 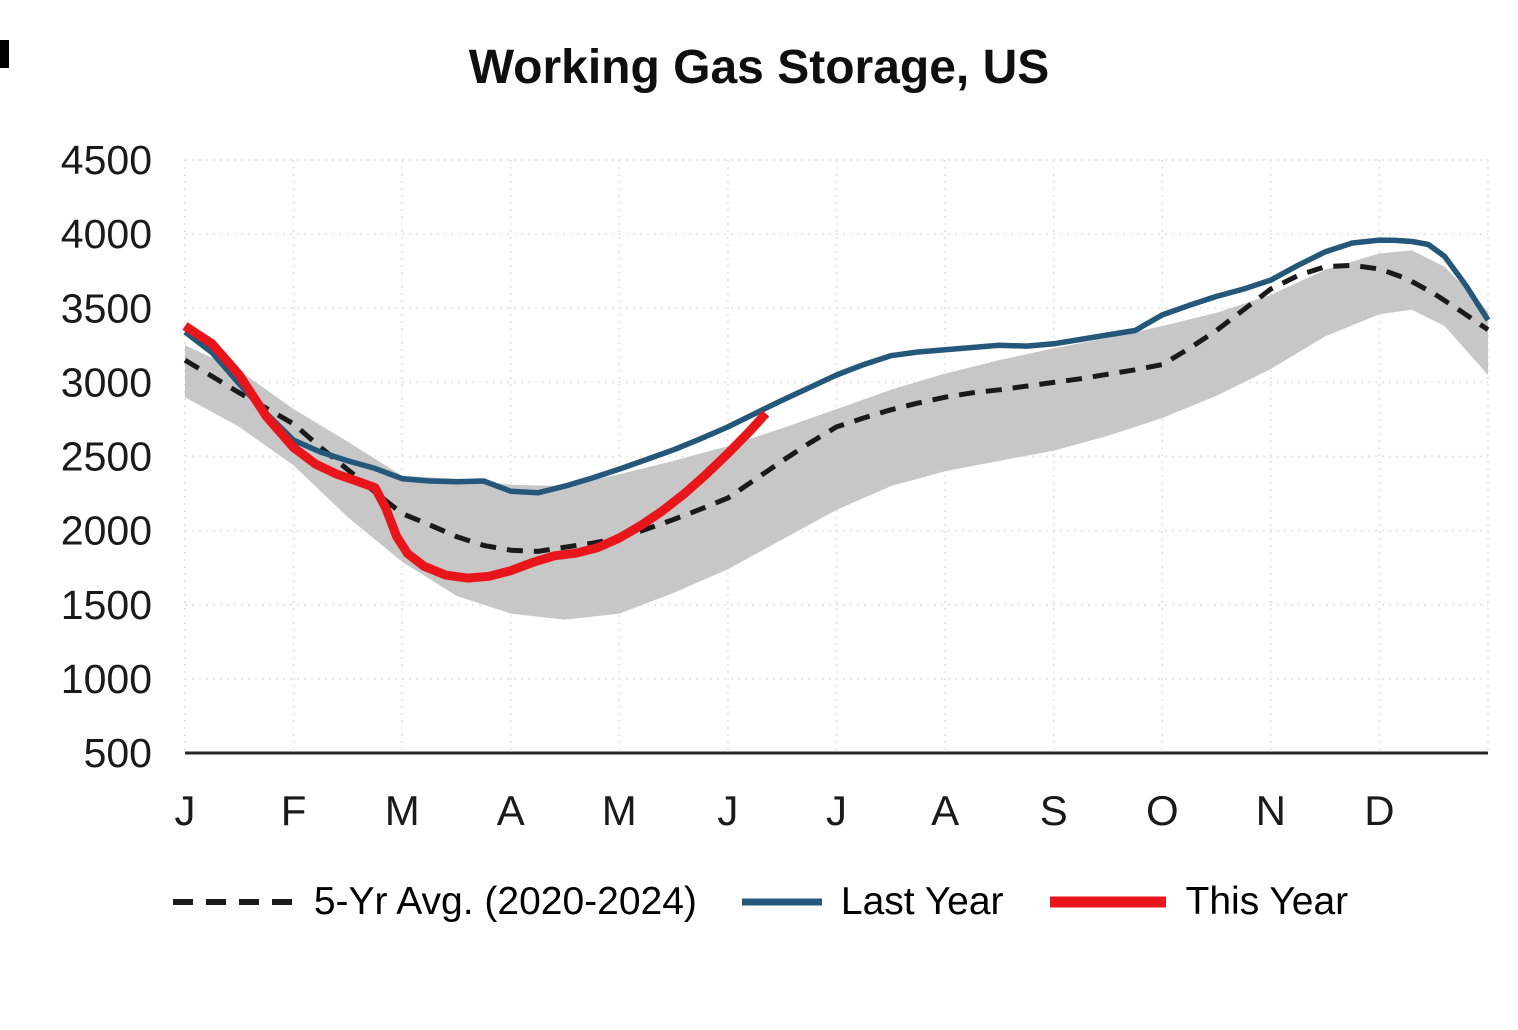 I want to click on x-tick-label: D, so click(x=1379, y=810).